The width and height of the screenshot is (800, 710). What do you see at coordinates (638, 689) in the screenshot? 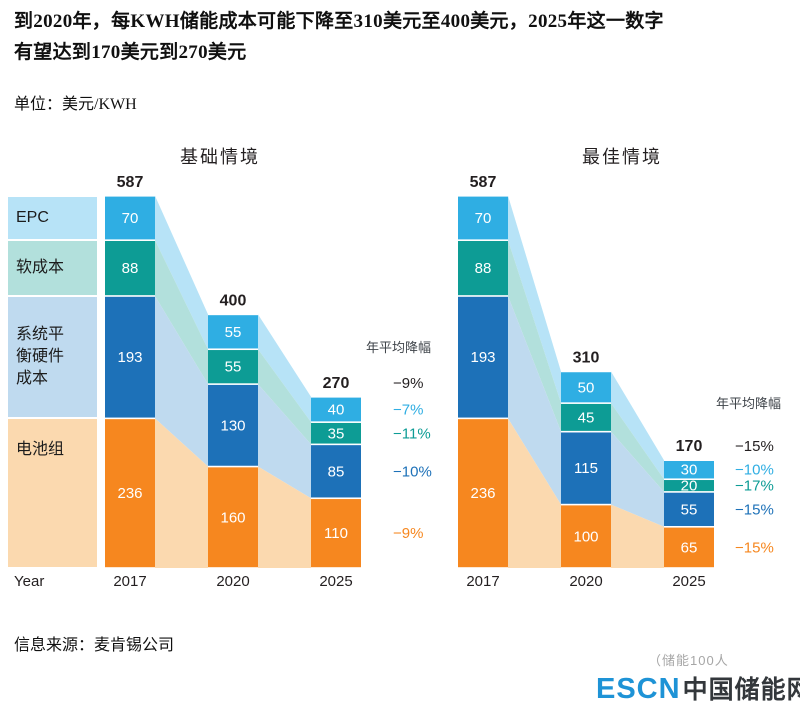
I see `logo-escn-text: ESCN` at bounding box center [638, 689].